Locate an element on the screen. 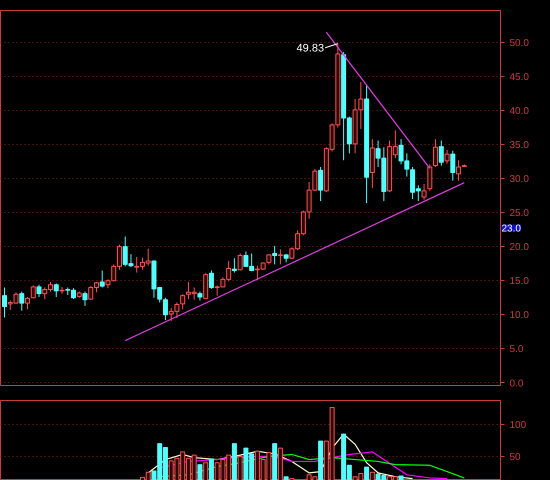 The image size is (550, 480). y-tick-label: 25.0 is located at coordinates (520, 214).